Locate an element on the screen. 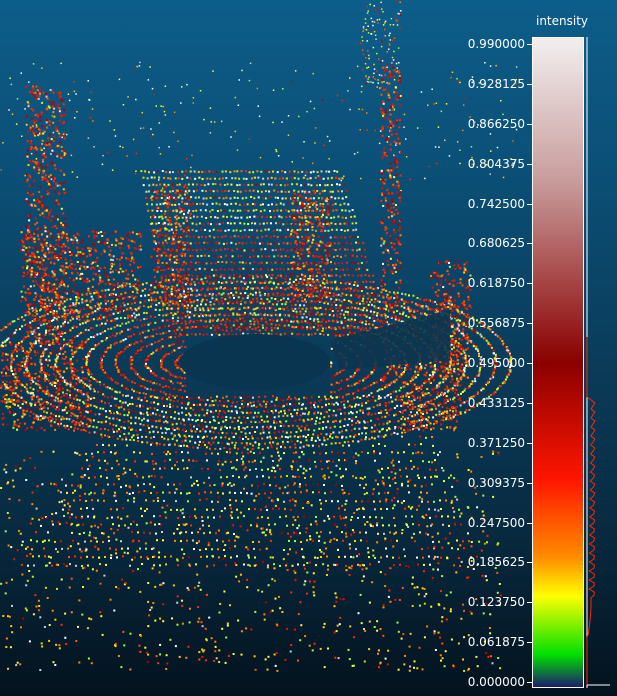 This screenshot has width=617, height=696. scalar-tick-label: 0.123750 is located at coordinates (496, 602).